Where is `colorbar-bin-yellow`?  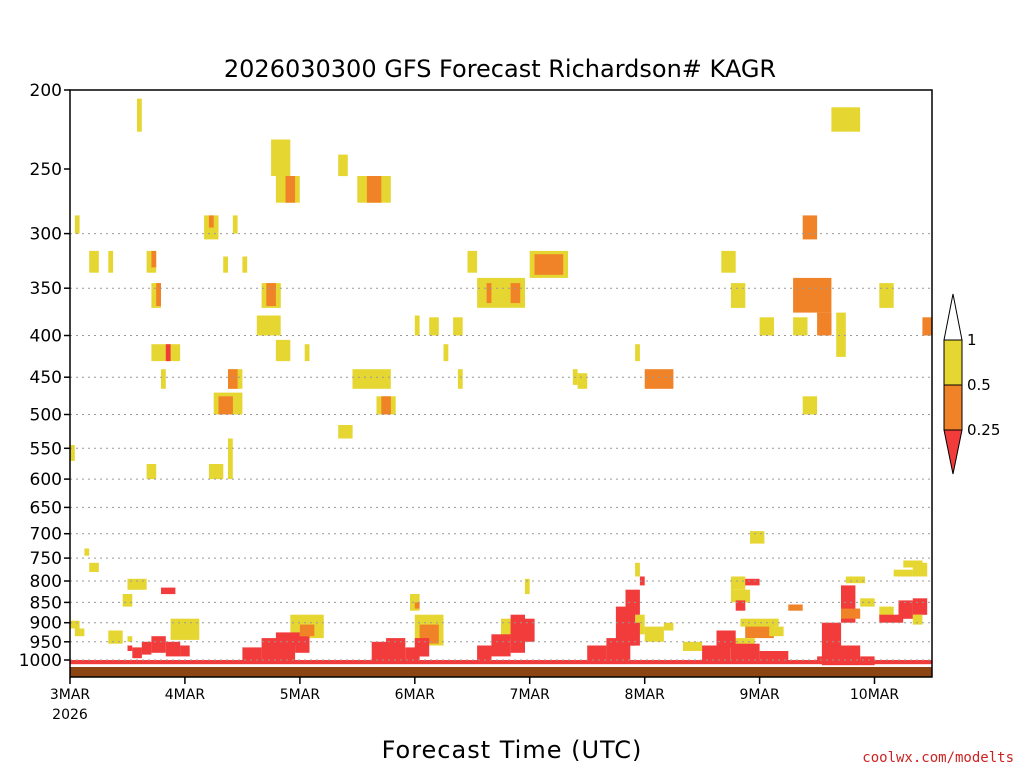 colorbar-bin-yellow is located at coordinates (953, 362).